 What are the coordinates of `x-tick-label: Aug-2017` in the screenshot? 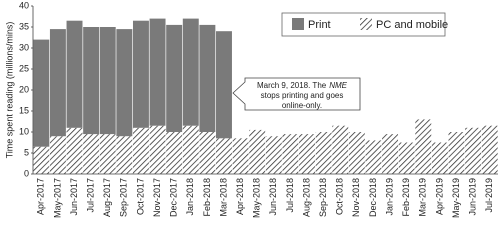 It's located at (107, 197).